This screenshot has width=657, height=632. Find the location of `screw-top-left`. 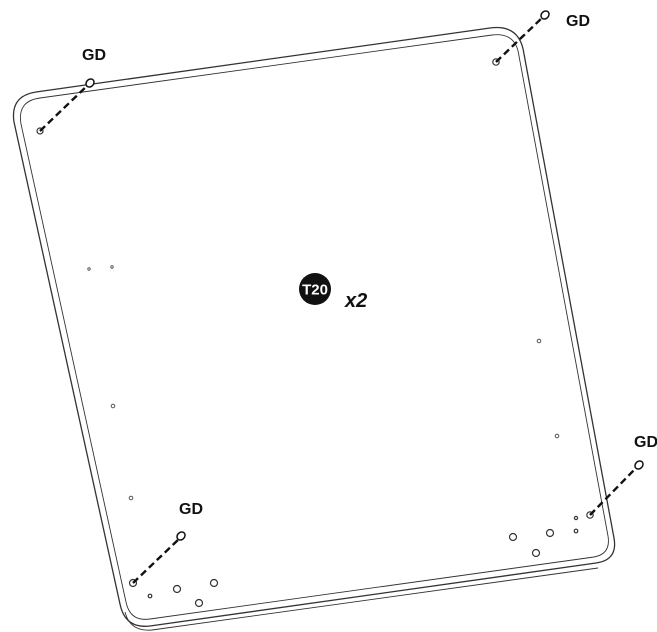

screw-top-left is located at coordinates (67, 105).